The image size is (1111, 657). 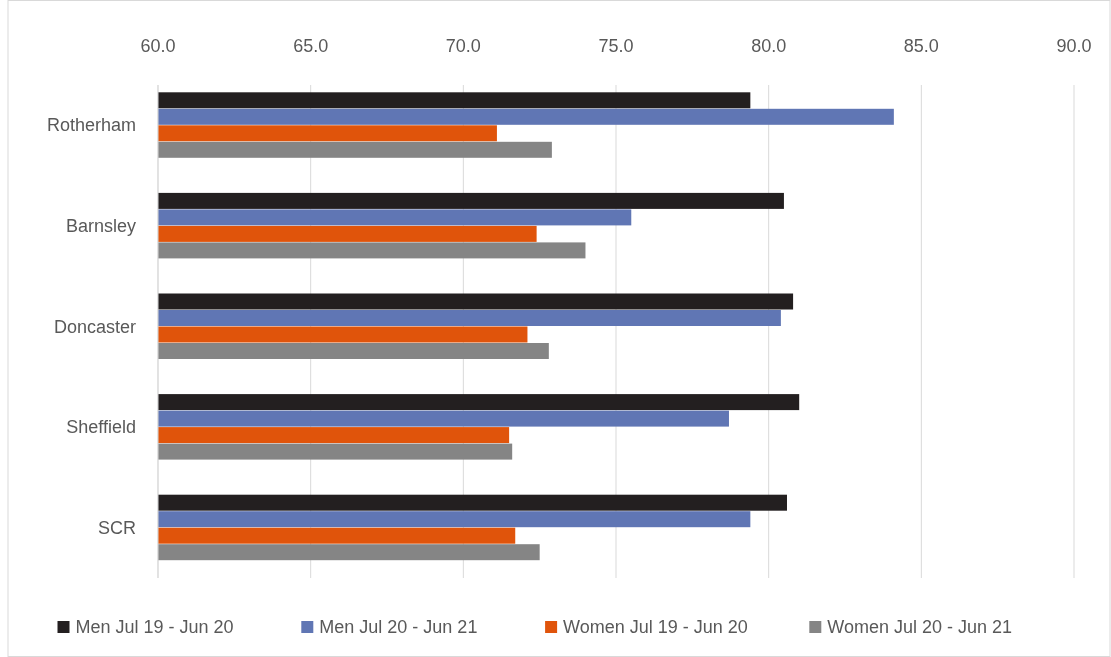 What do you see at coordinates (100, 225) in the screenshot?
I see `y-tick-label: Barnsley` at bounding box center [100, 225].